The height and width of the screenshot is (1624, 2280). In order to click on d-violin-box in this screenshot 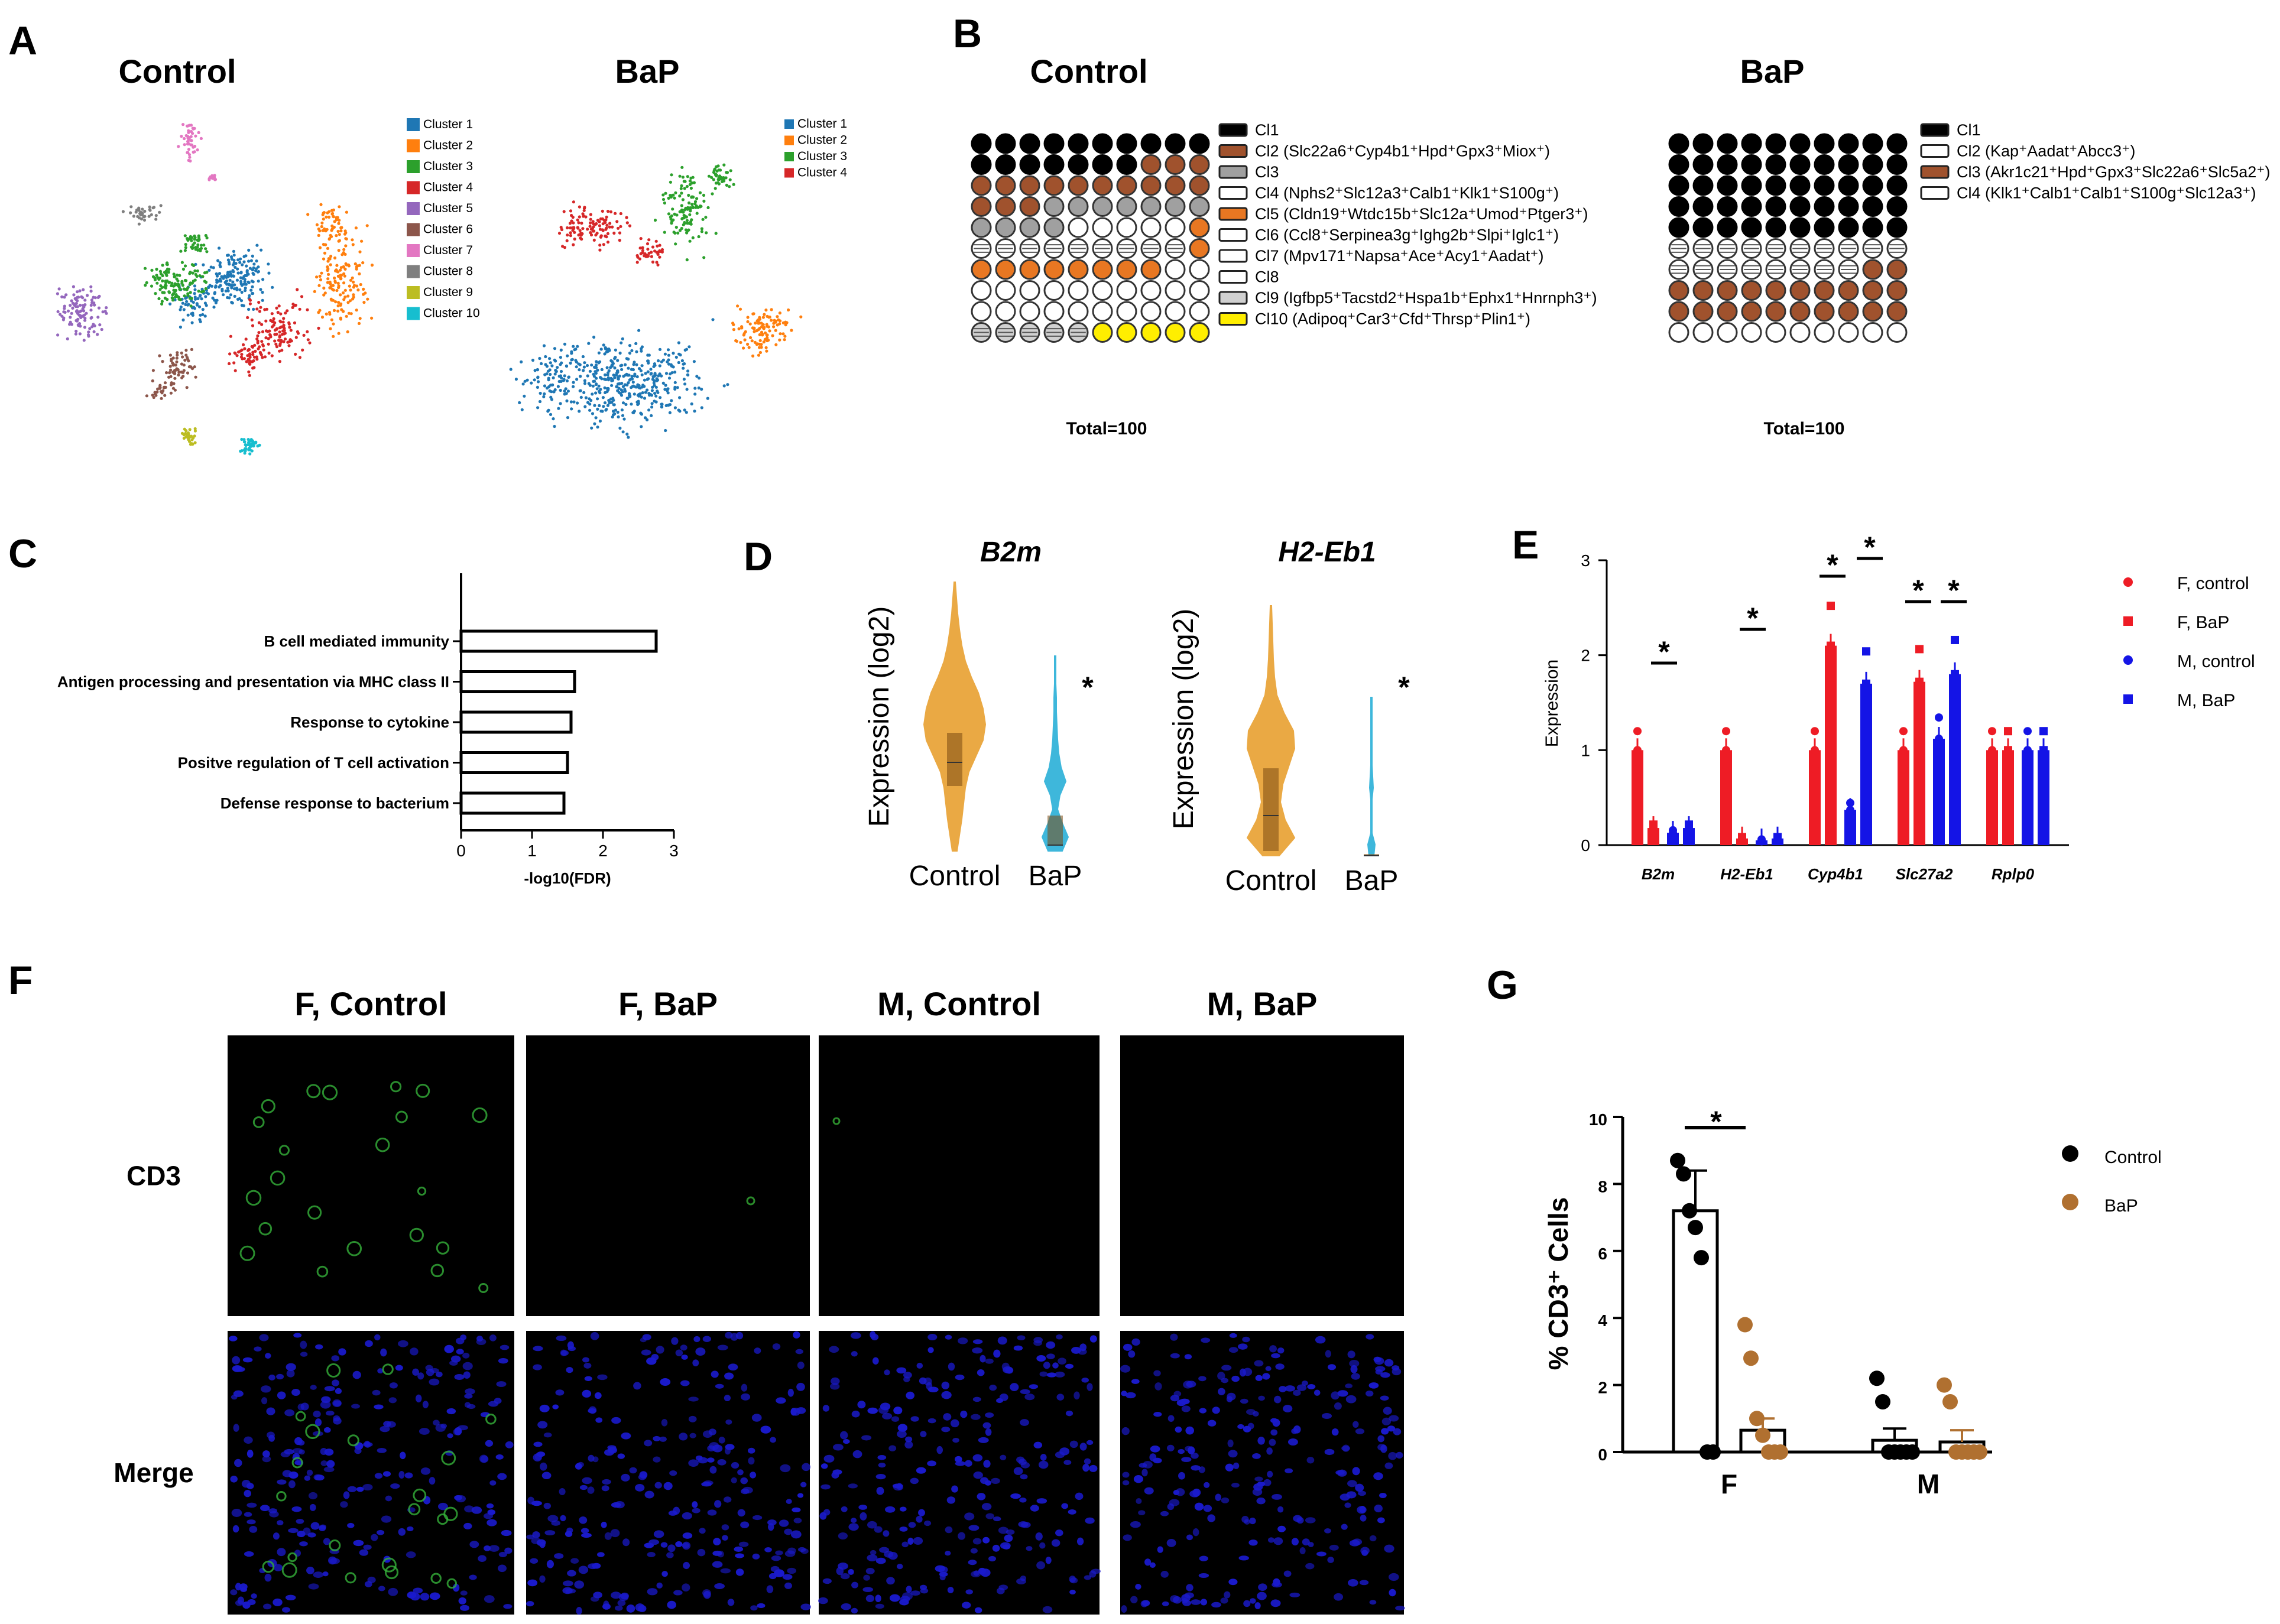, I will do `click(1271, 809)`.